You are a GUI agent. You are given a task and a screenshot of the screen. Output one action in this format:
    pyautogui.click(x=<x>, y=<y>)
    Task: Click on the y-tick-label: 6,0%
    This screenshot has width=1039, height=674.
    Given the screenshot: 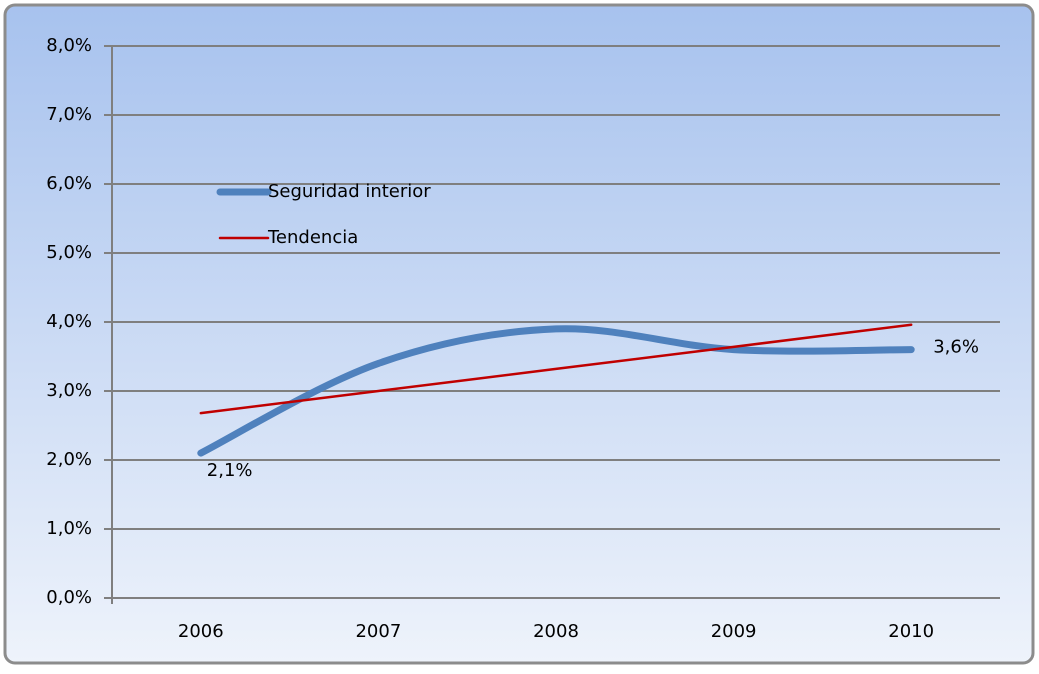 What is the action you would take?
    pyautogui.click(x=69, y=183)
    